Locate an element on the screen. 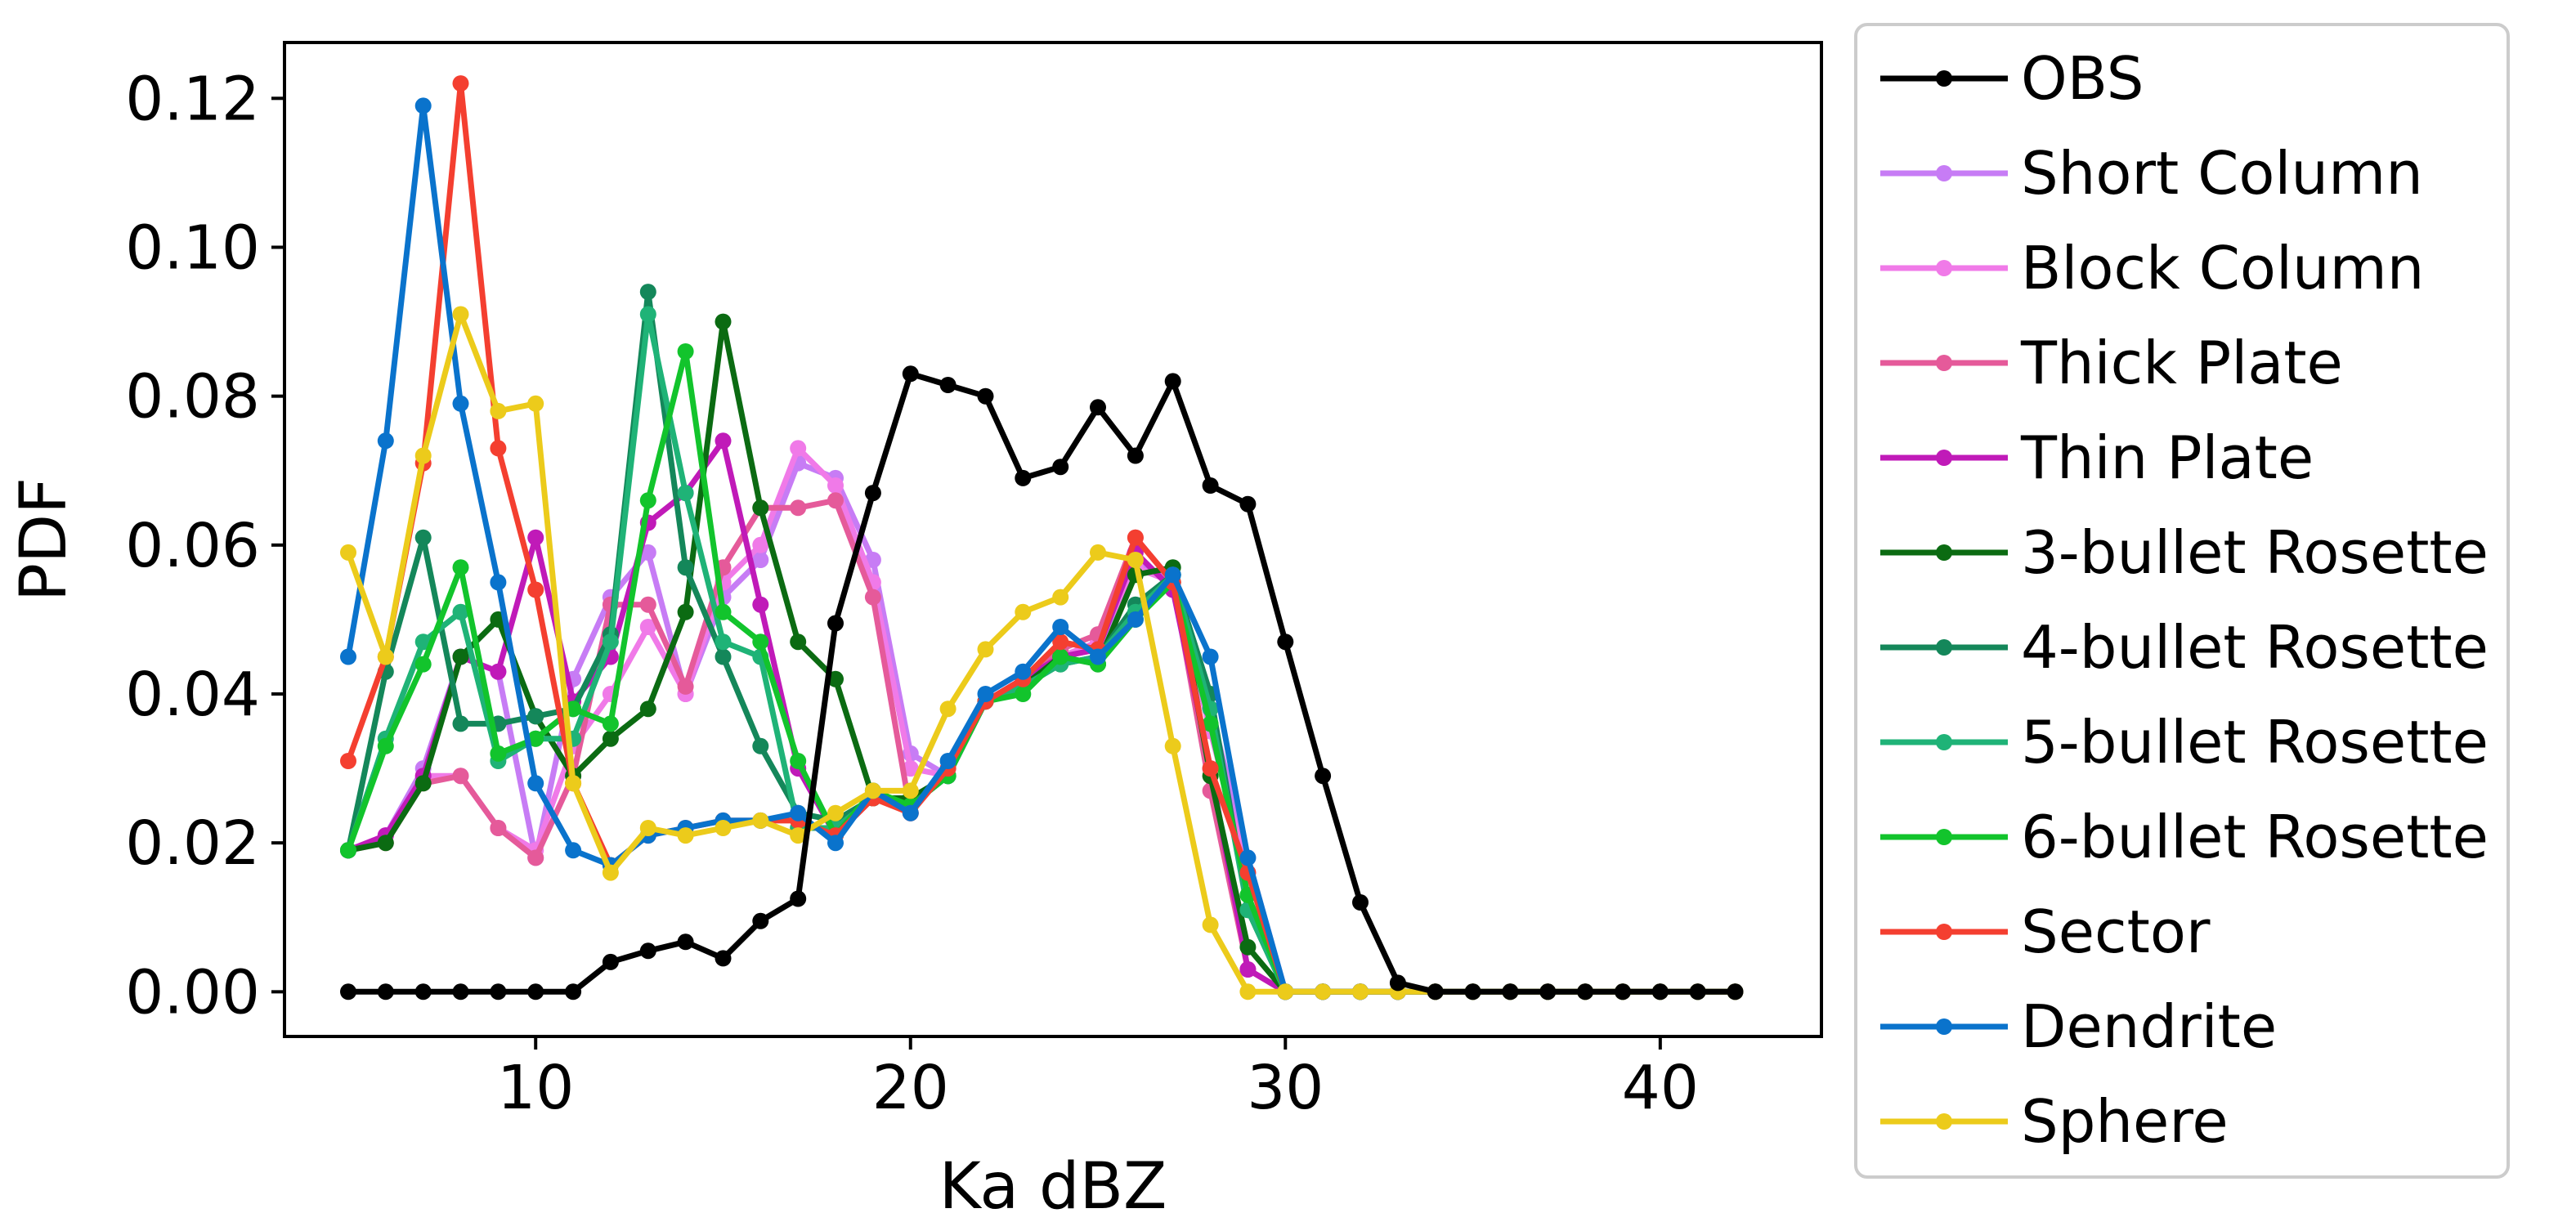  legend-item-sphere: Sphere is located at coordinates (2054, 1121).